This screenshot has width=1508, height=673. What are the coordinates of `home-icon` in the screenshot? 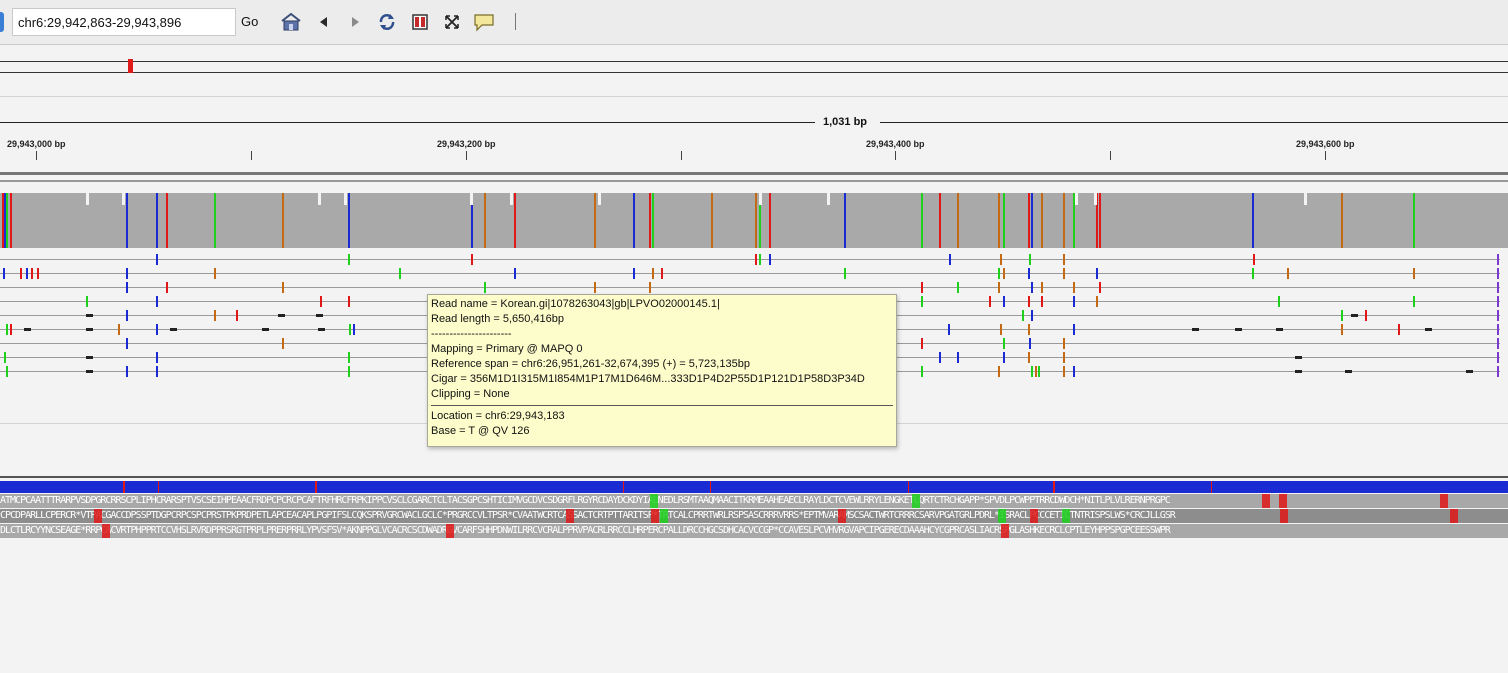 It's located at (291, 22).